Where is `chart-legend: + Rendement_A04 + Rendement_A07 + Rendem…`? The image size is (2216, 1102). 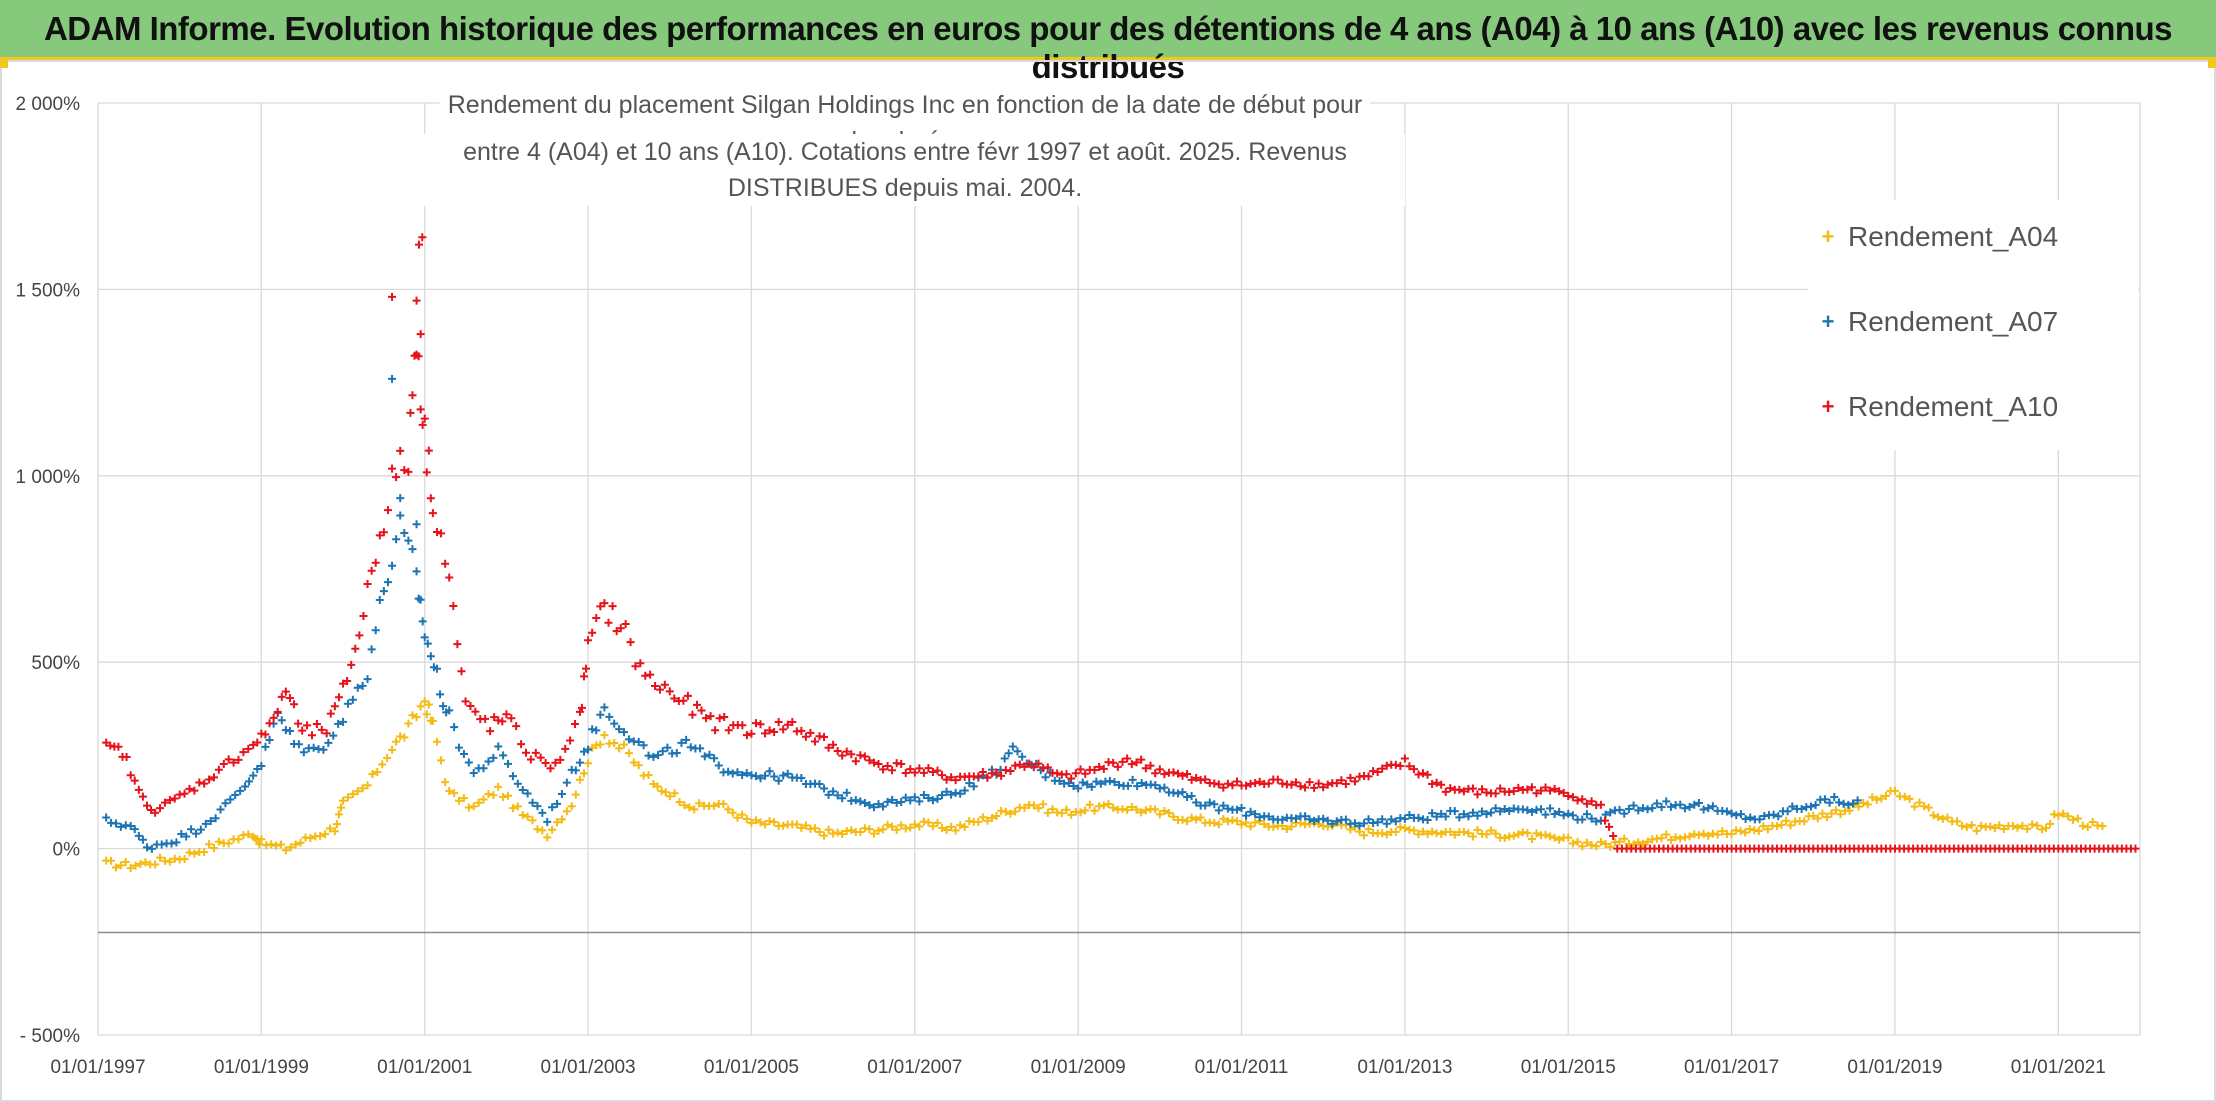
chart-legend: + Rendement_A04 + Rendement_A07 + Rendem… is located at coordinates (1973, 325).